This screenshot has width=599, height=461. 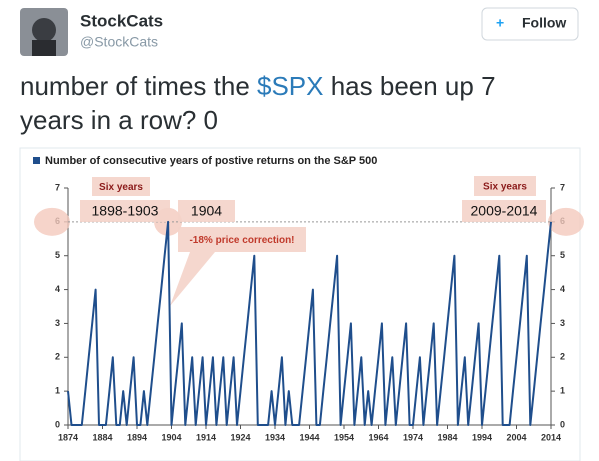 I want to click on x-tick-label: 1894, so click(x=137, y=437).